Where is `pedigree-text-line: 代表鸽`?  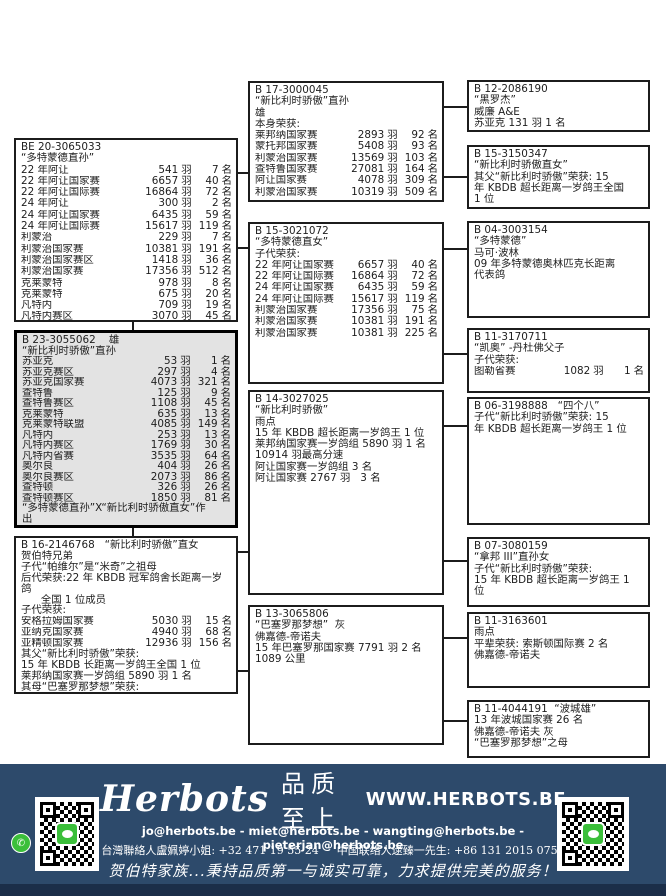
pedigree-text-line: 代表鸽 is located at coordinates (490, 275).